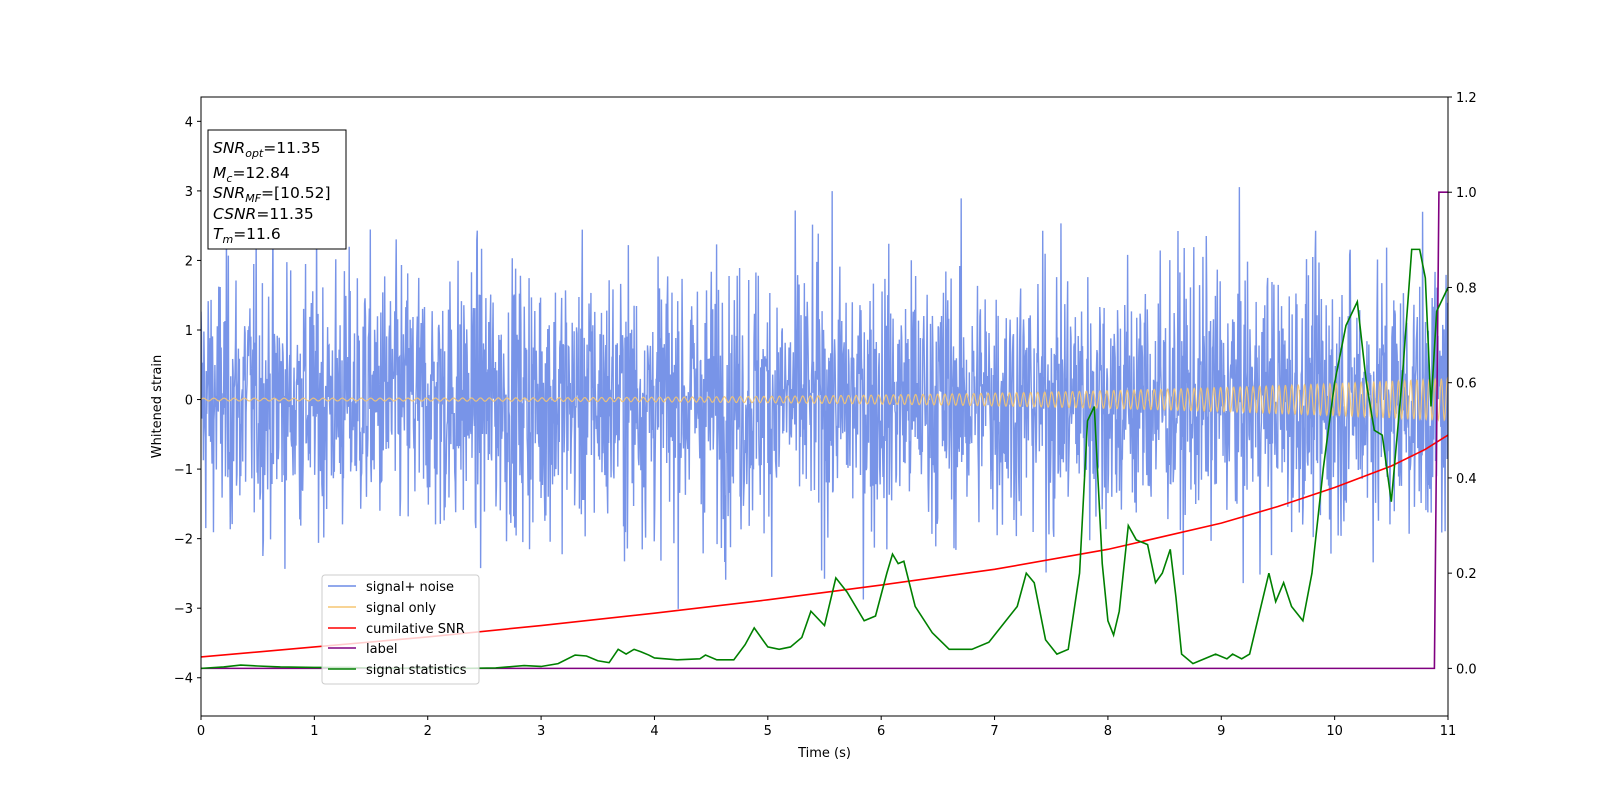 The height and width of the screenshot is (800, 1600). Describe the element at coordinates (267, 149) in the screenshot. I see `info-box-line: SNRopt=11.35` at that location.